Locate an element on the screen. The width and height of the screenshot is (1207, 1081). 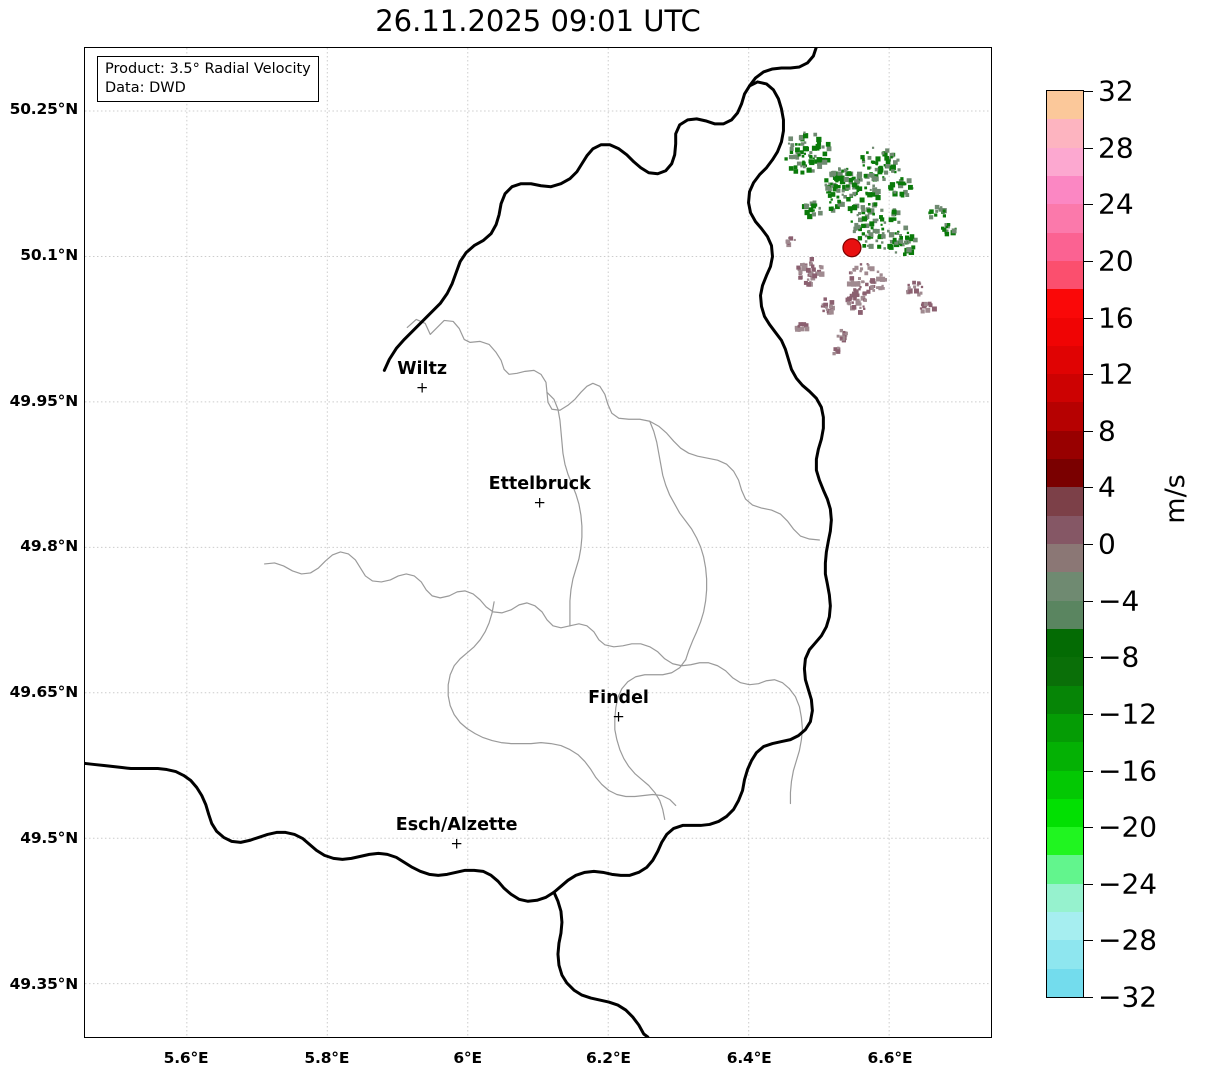
y-tick-label-6: 49.35°N is located at coordinates (44, 983).